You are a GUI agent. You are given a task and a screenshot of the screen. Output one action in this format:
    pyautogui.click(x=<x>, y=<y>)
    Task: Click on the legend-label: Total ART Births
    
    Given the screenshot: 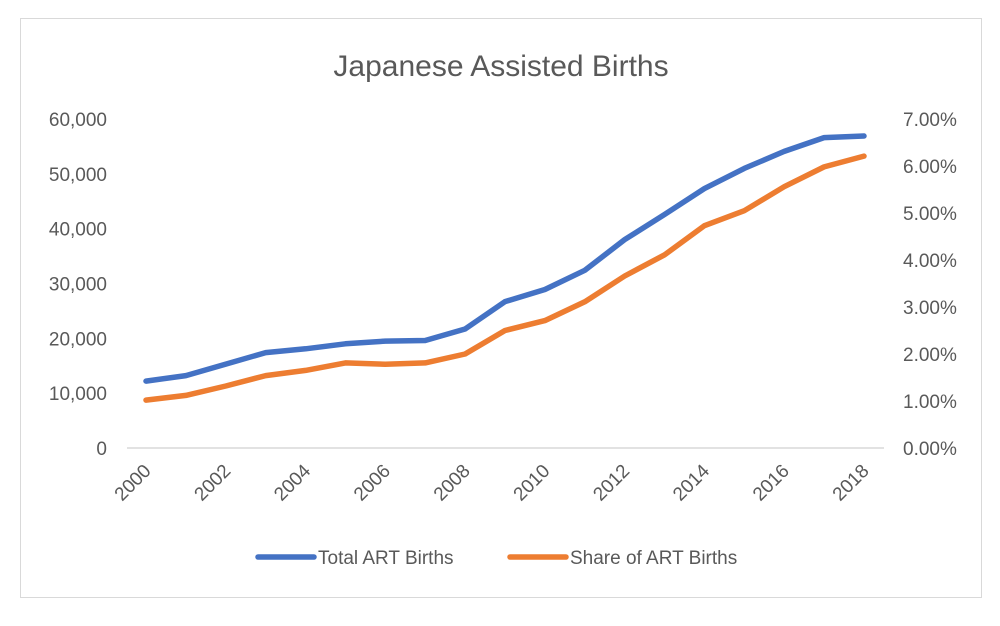 What is the action you would take?
    pyautogui.click(x=386, y=558)
    